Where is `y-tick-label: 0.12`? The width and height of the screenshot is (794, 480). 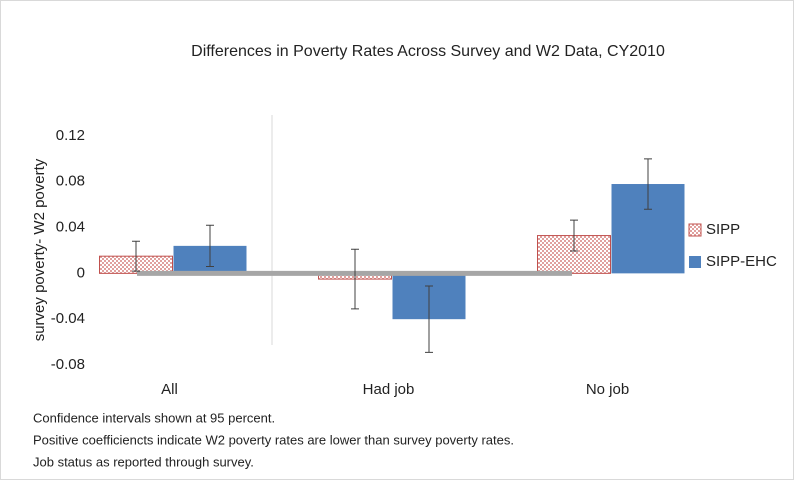 y-tick-label: 0.12 is located at coordinates (70, 135).